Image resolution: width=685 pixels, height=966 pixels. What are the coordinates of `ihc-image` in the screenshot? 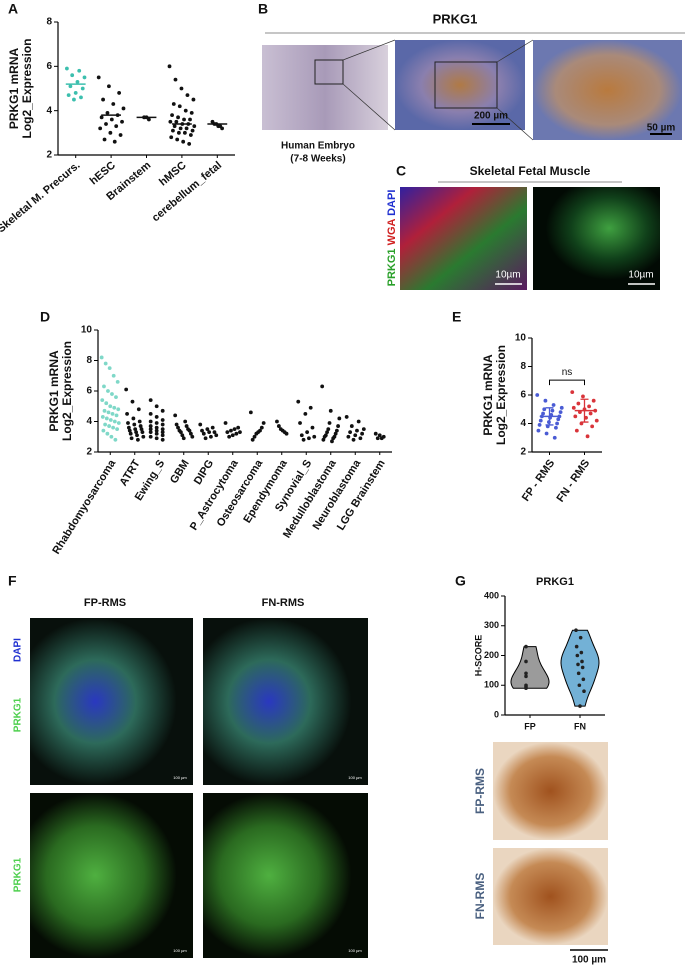 It's located at (550, 791).